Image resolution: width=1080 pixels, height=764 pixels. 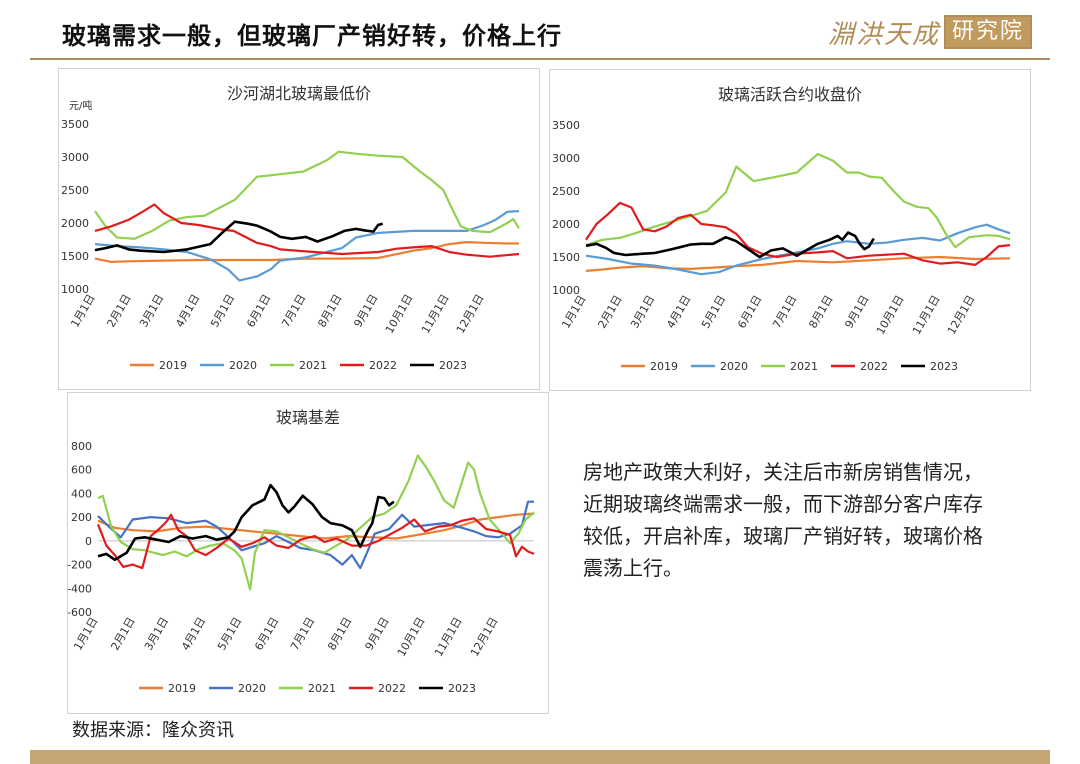 What do you see at coordinates (312, 35) in the screenshot?
I see `slide-title: 玻璃需求一般，但玻璃厂产销好转，价格上行` at bounding box center [312, 35].